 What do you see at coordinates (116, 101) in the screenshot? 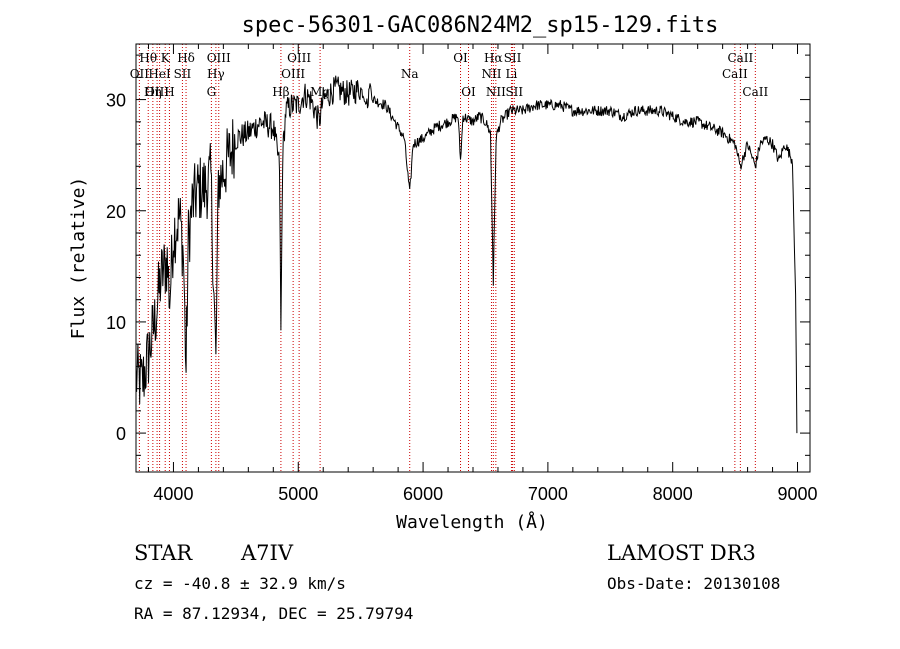
I see `y-tick-label-30: 30` at bounding box center [116, 101].